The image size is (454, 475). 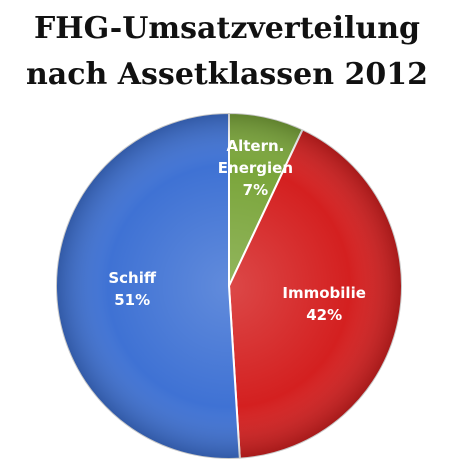 I want to click on pie-value-label: 51%, so click(x=132, y=300).